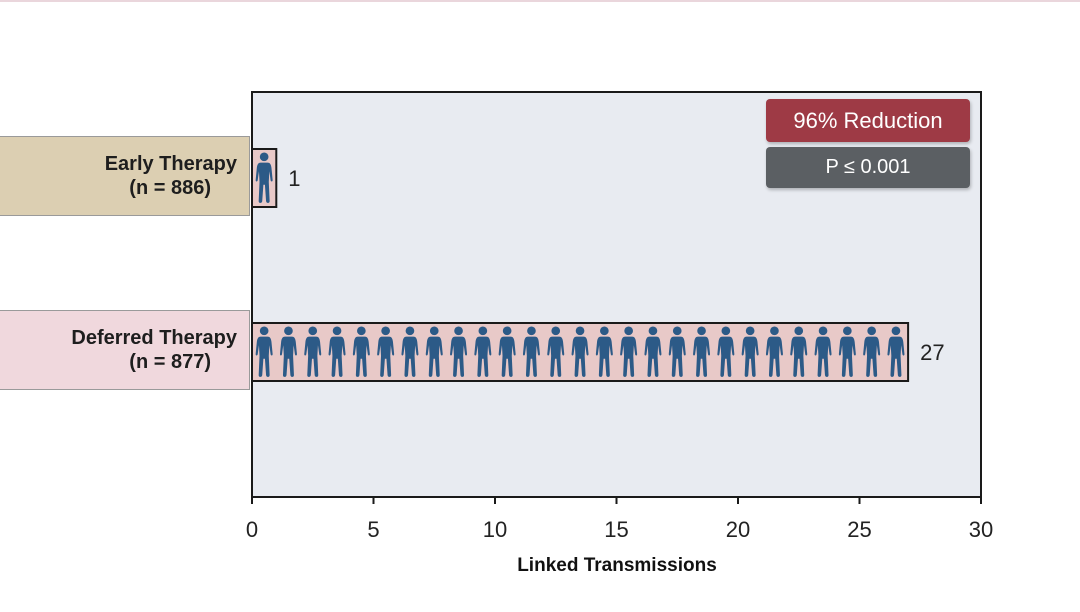  I want to click on x-tick-label: 30, so click(981, 529).